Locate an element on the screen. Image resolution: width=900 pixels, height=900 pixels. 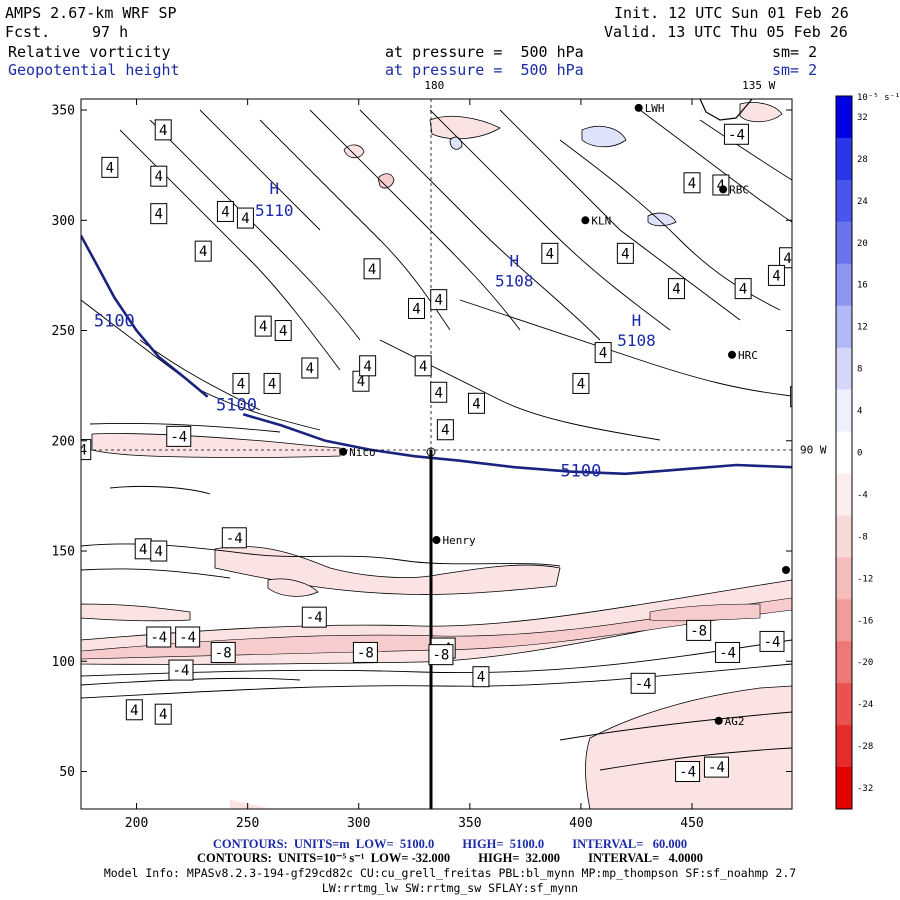
field2-smoothing: sm= 2 is located at coordinates (795, 70).